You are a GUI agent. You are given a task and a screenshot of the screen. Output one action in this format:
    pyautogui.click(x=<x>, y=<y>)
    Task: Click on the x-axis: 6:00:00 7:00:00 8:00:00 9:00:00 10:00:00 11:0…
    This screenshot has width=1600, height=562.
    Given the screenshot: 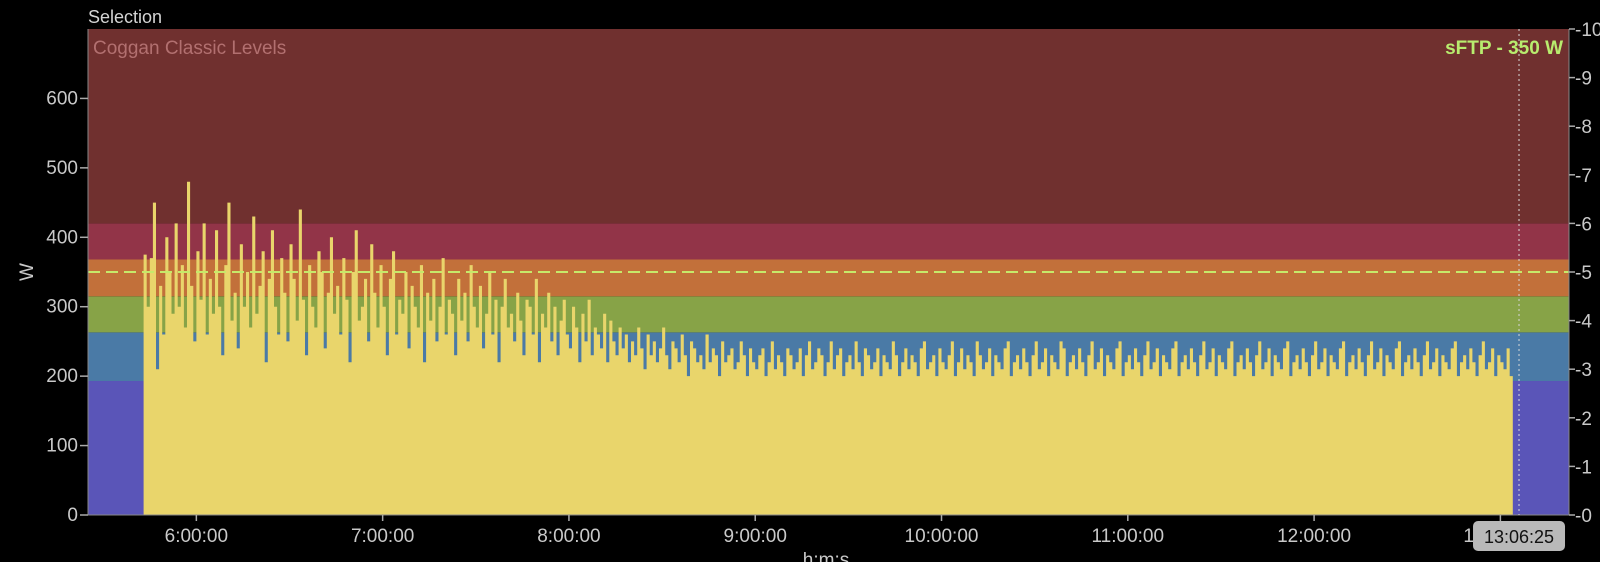 What is the action you would take?
    pyautogui.click(x=828, y=530)
    